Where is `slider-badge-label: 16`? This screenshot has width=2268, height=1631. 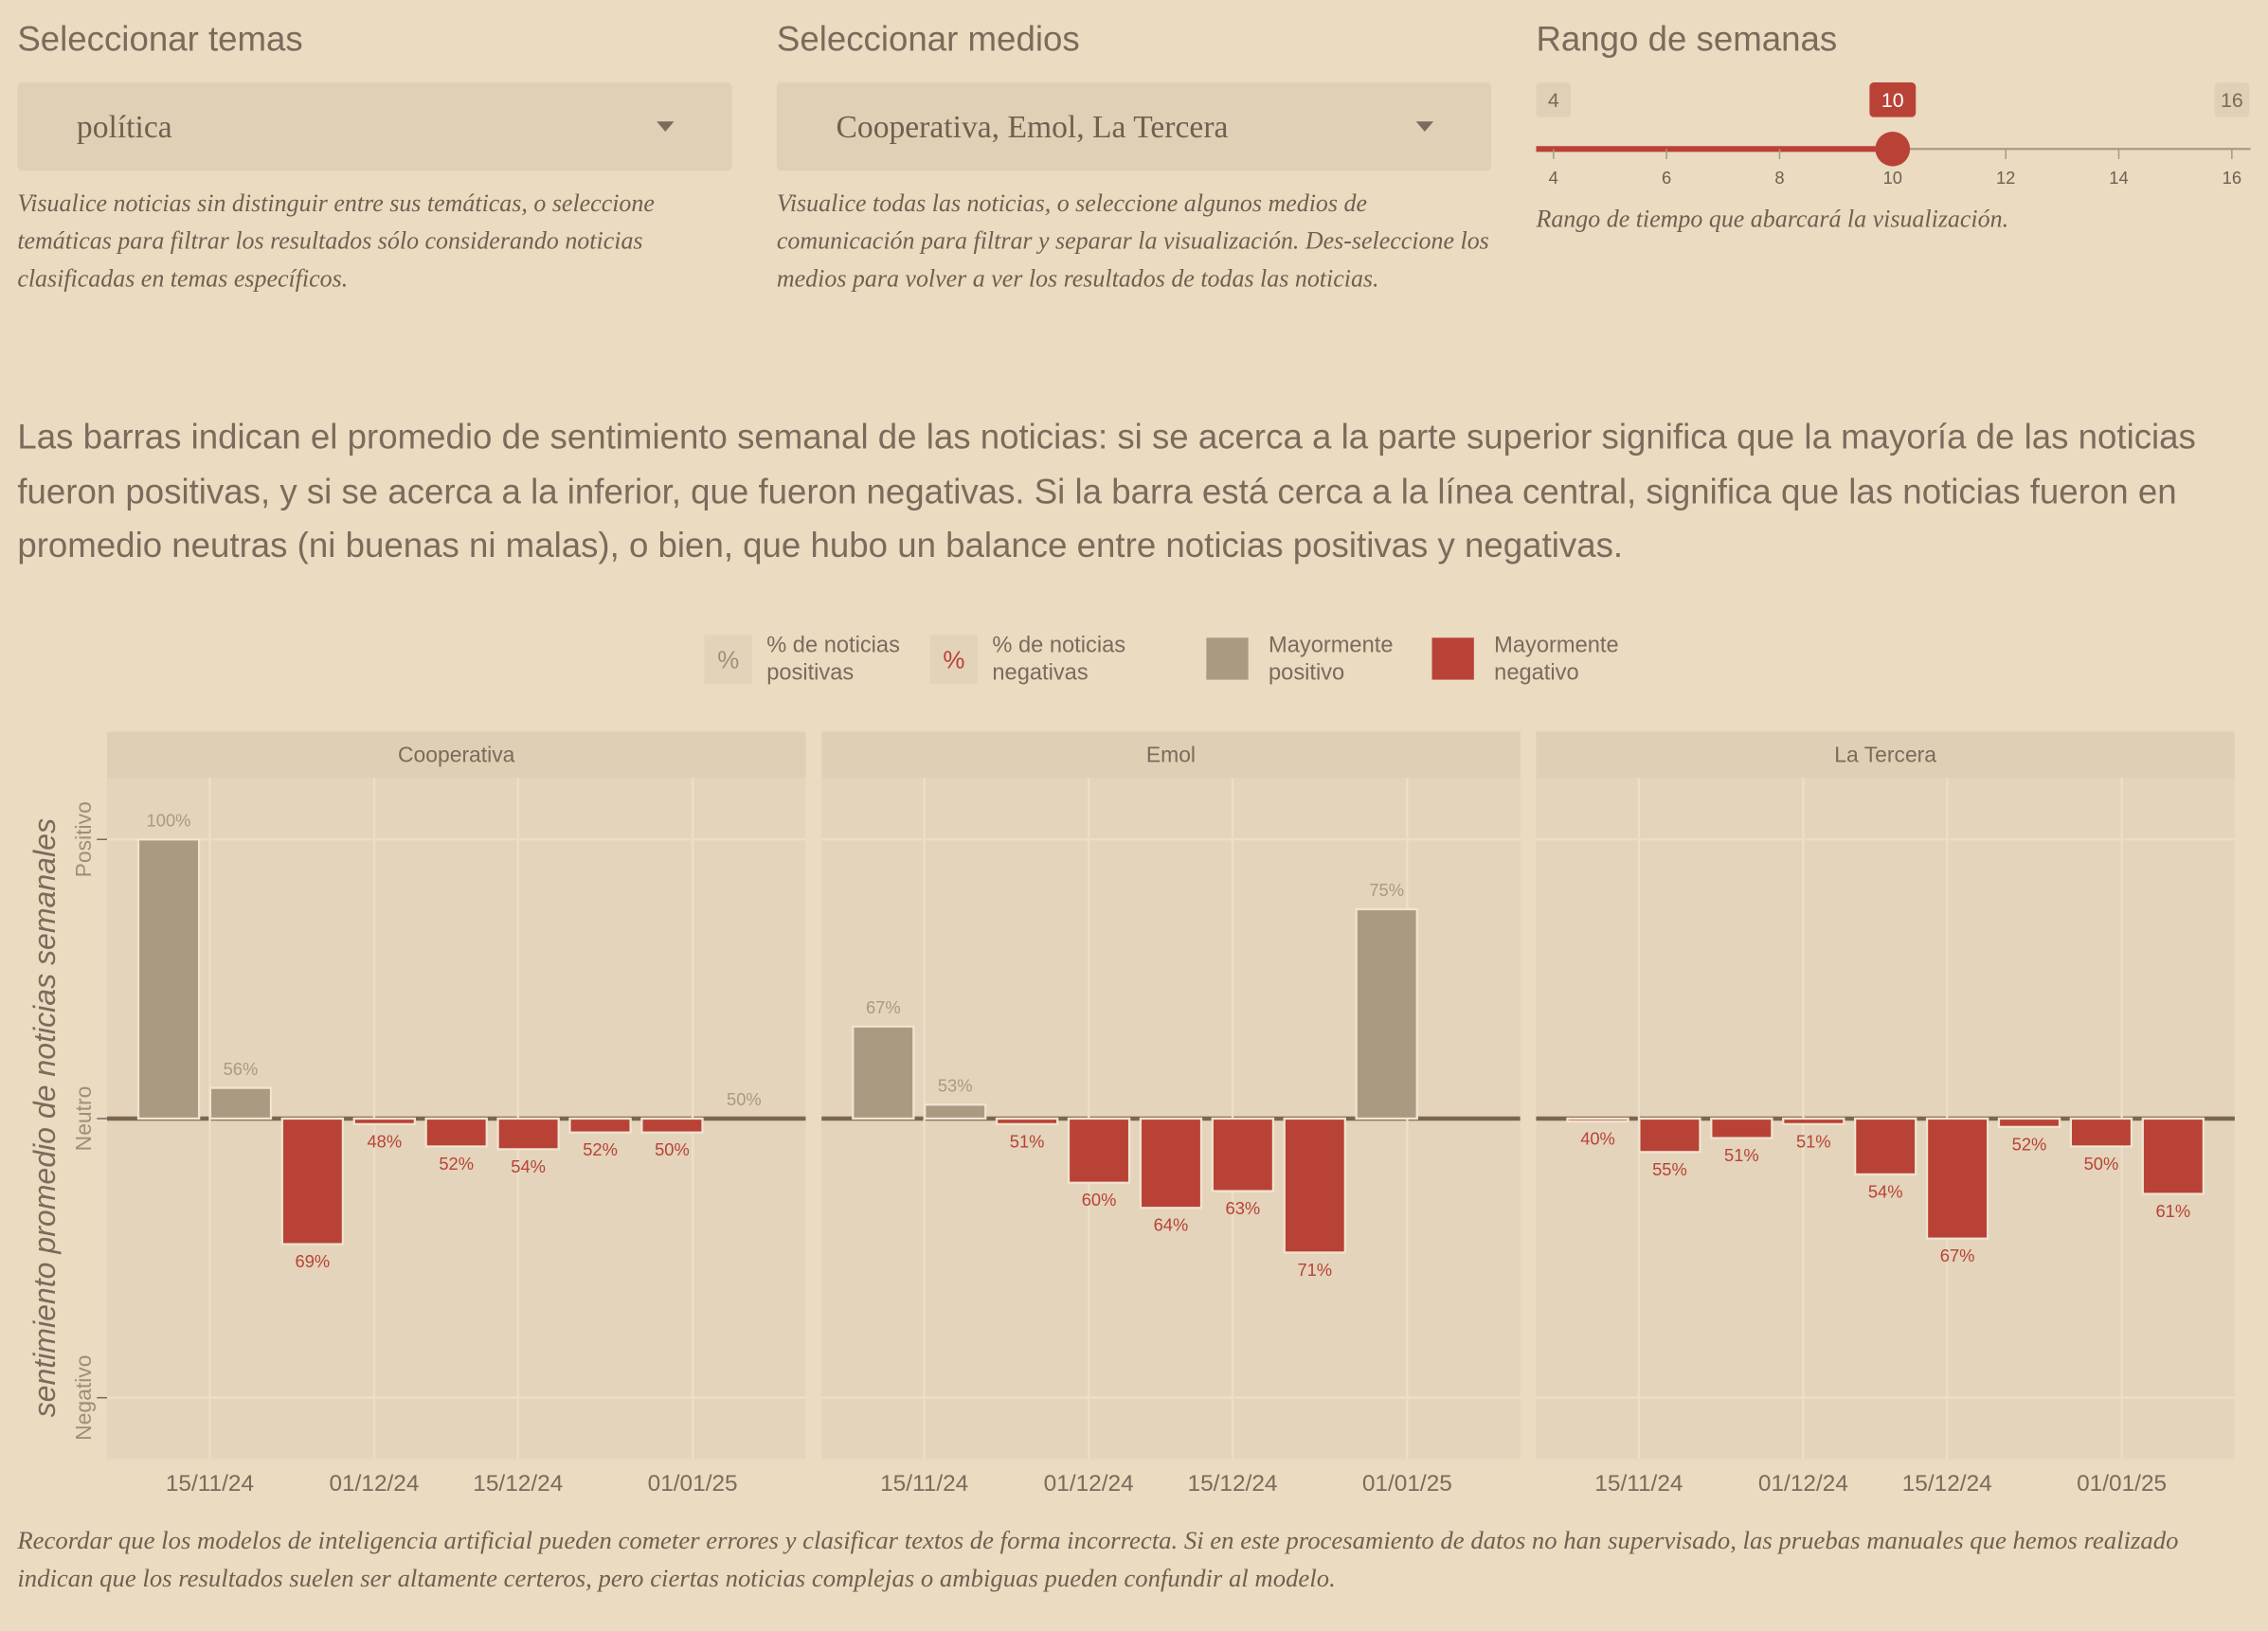
slider-badge-label: 16 is located at coordinates (2232, 100).